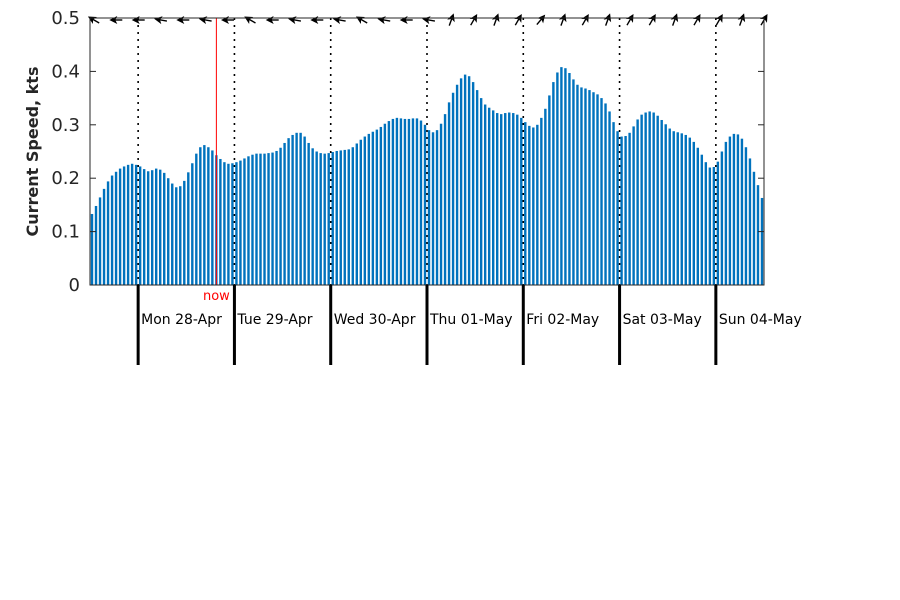 The width and height of the screenshot is (900, 600). I want to click on y-tick-label: 0, so click(74, 285).